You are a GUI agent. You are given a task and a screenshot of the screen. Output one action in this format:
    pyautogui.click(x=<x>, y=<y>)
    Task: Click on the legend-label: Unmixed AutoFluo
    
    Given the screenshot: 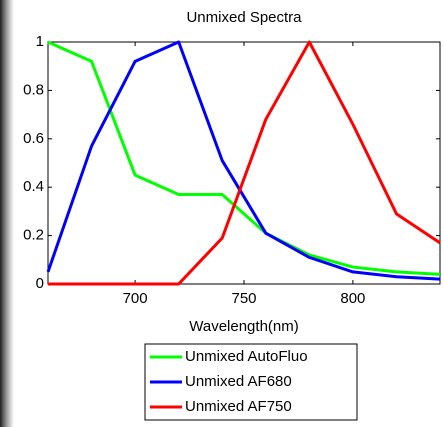 What is the action you would take?
    pyautogui.click(x=246, y=356)
    